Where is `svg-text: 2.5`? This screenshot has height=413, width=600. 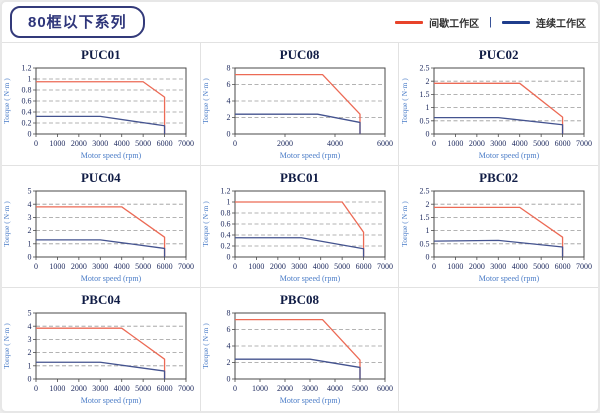
svg-text: 2.5 is located at coordinates (425, 190).